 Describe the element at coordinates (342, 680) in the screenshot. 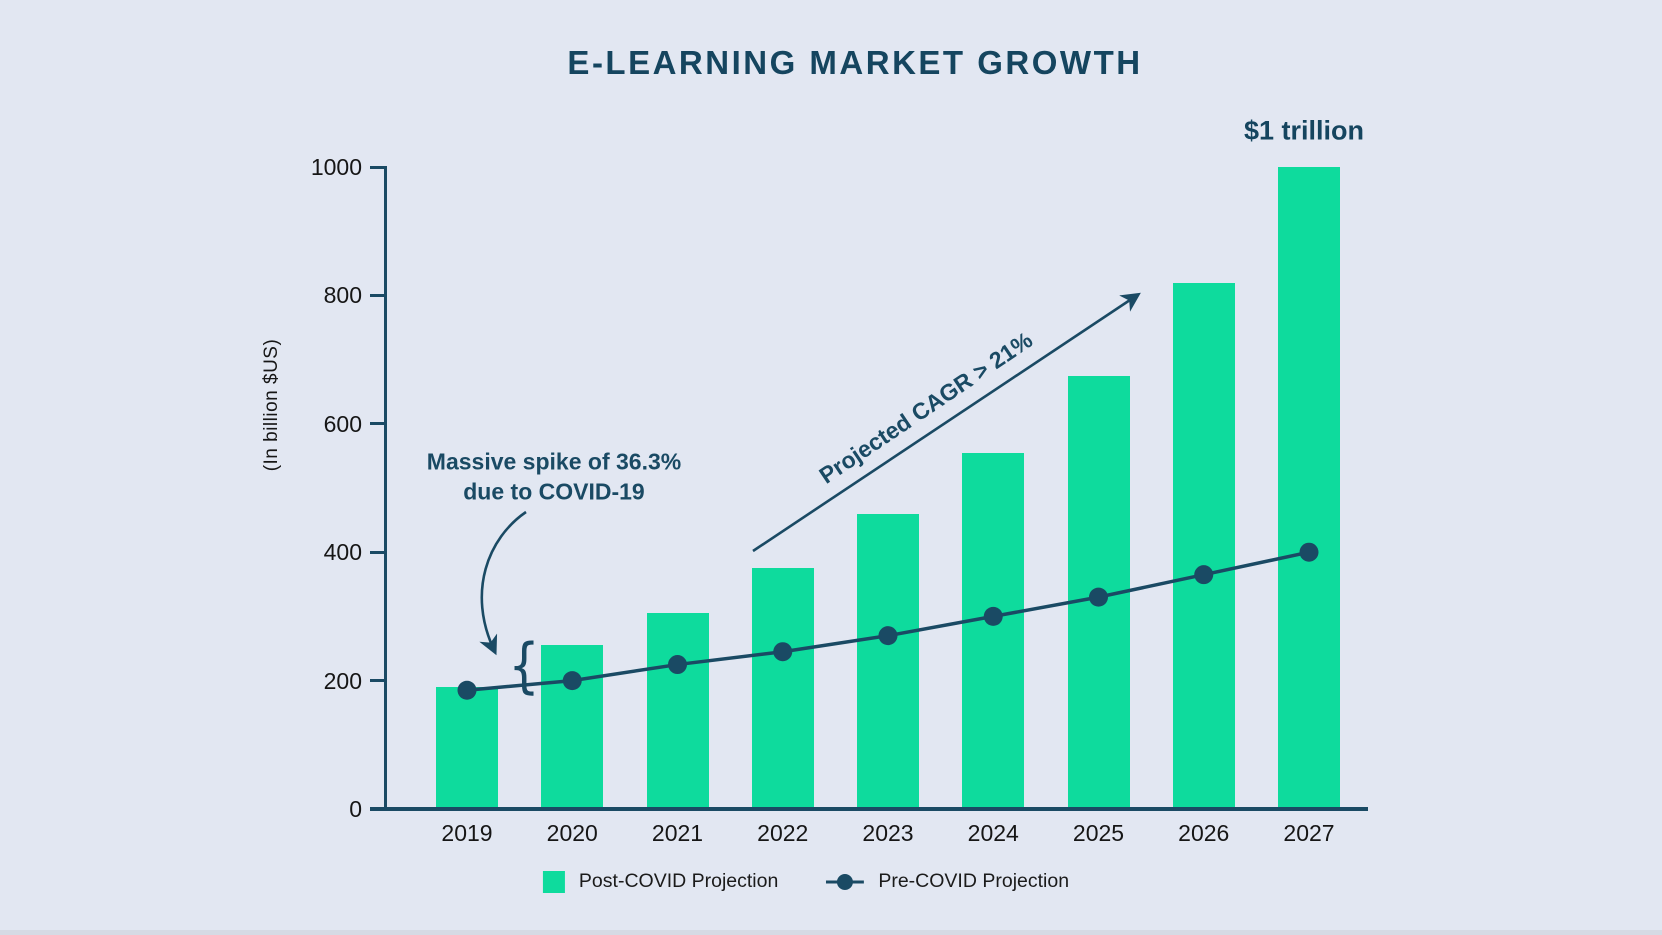

I see `y-tick-label-200: 200` at that location.